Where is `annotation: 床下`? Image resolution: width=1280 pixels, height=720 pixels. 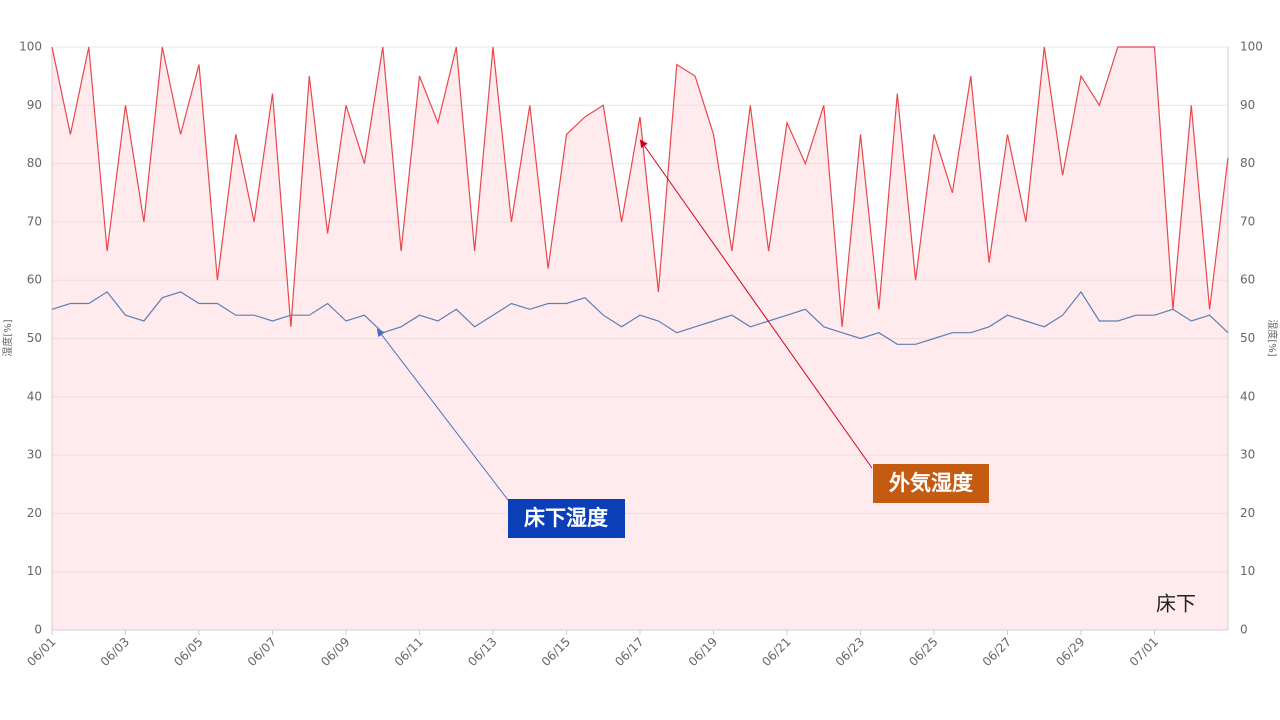 annotation: 床下 is located at coordinates (1176, 604).